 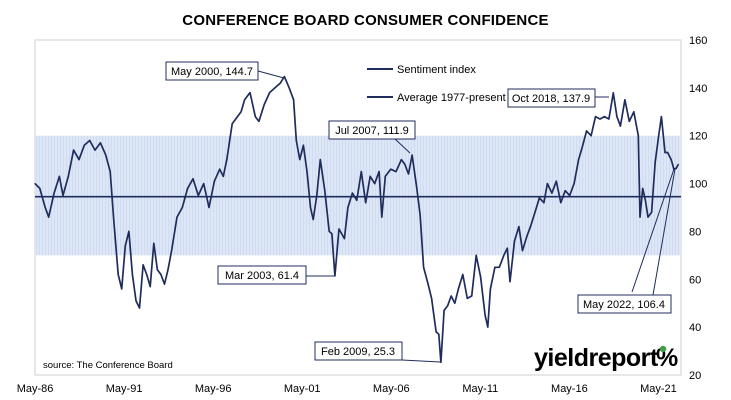 What do you see at coordinates (695, 328) in the screenshot?
I see `y-tick-label: 40` at bounding box center [695, 328].